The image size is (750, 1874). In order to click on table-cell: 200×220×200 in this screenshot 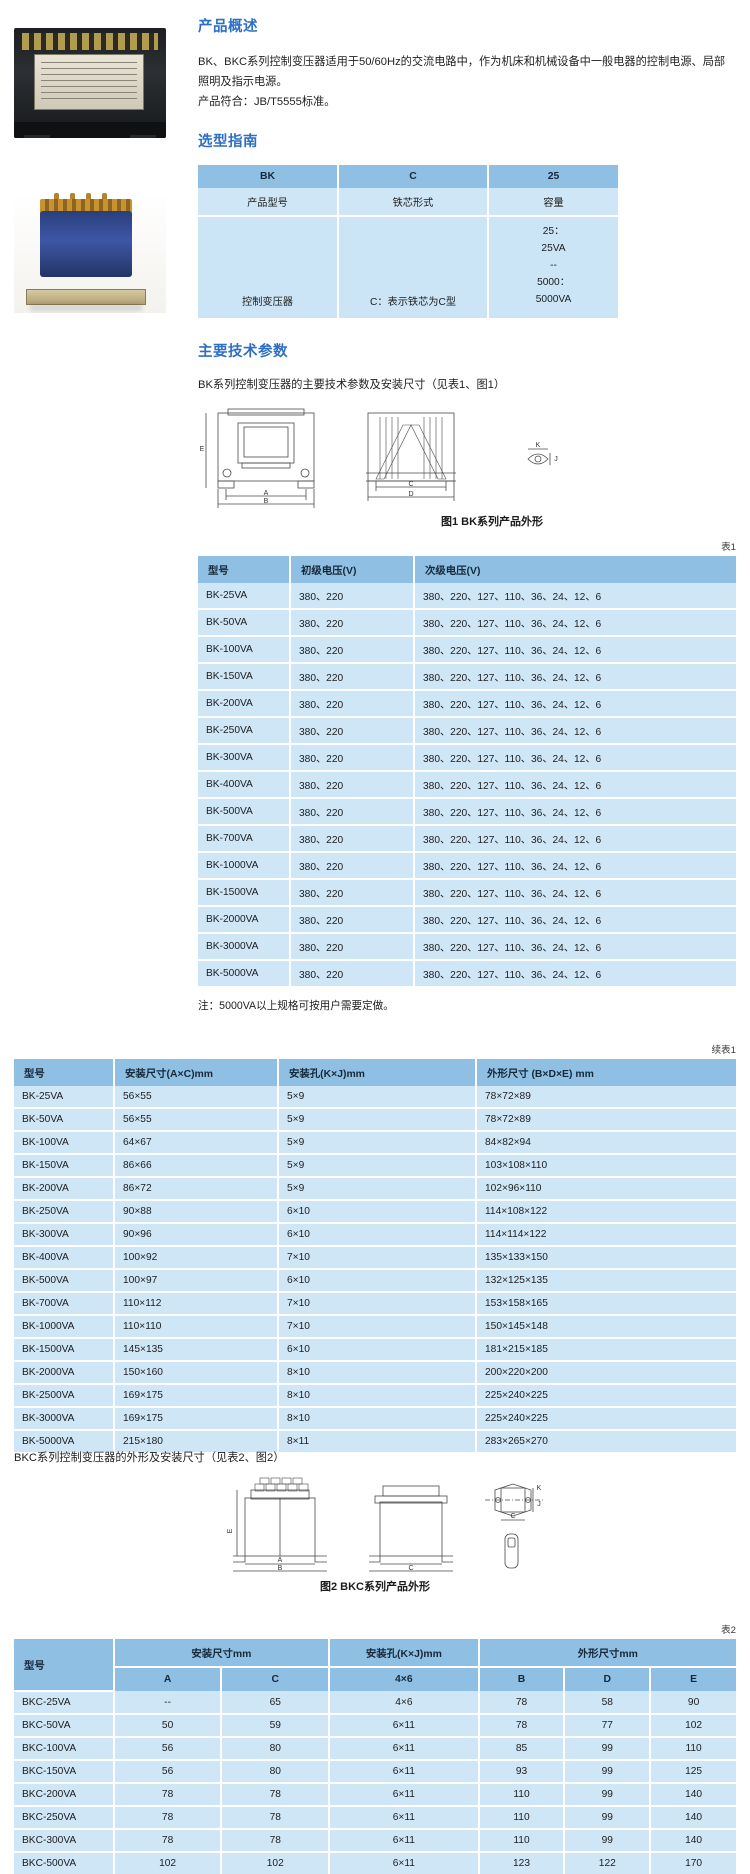, I will do `click(606, 1373)`.